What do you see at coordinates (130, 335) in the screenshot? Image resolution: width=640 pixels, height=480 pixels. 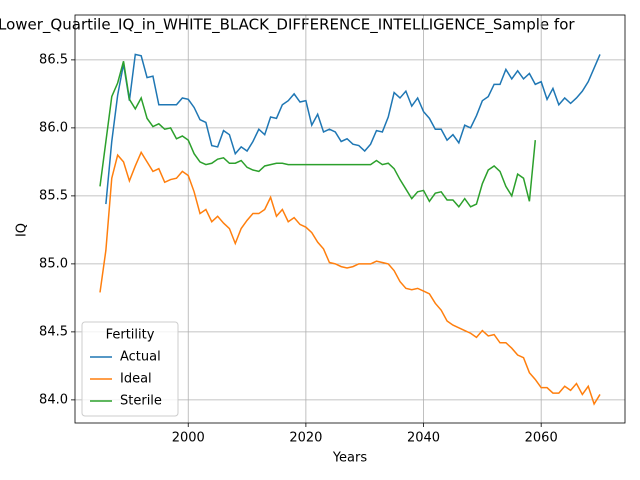 I see `legend-title: Fertility` at bounding box center [130, 335].